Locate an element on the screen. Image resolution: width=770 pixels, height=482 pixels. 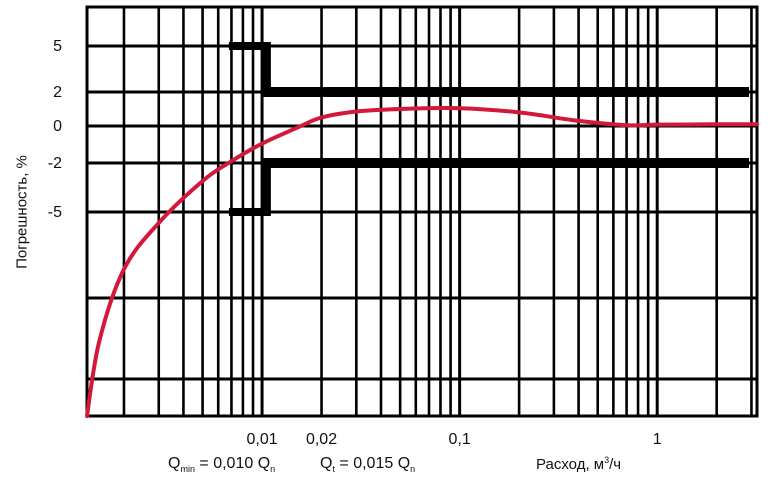
x-tick-label: 0,1 is located at coordinates (460, 439).